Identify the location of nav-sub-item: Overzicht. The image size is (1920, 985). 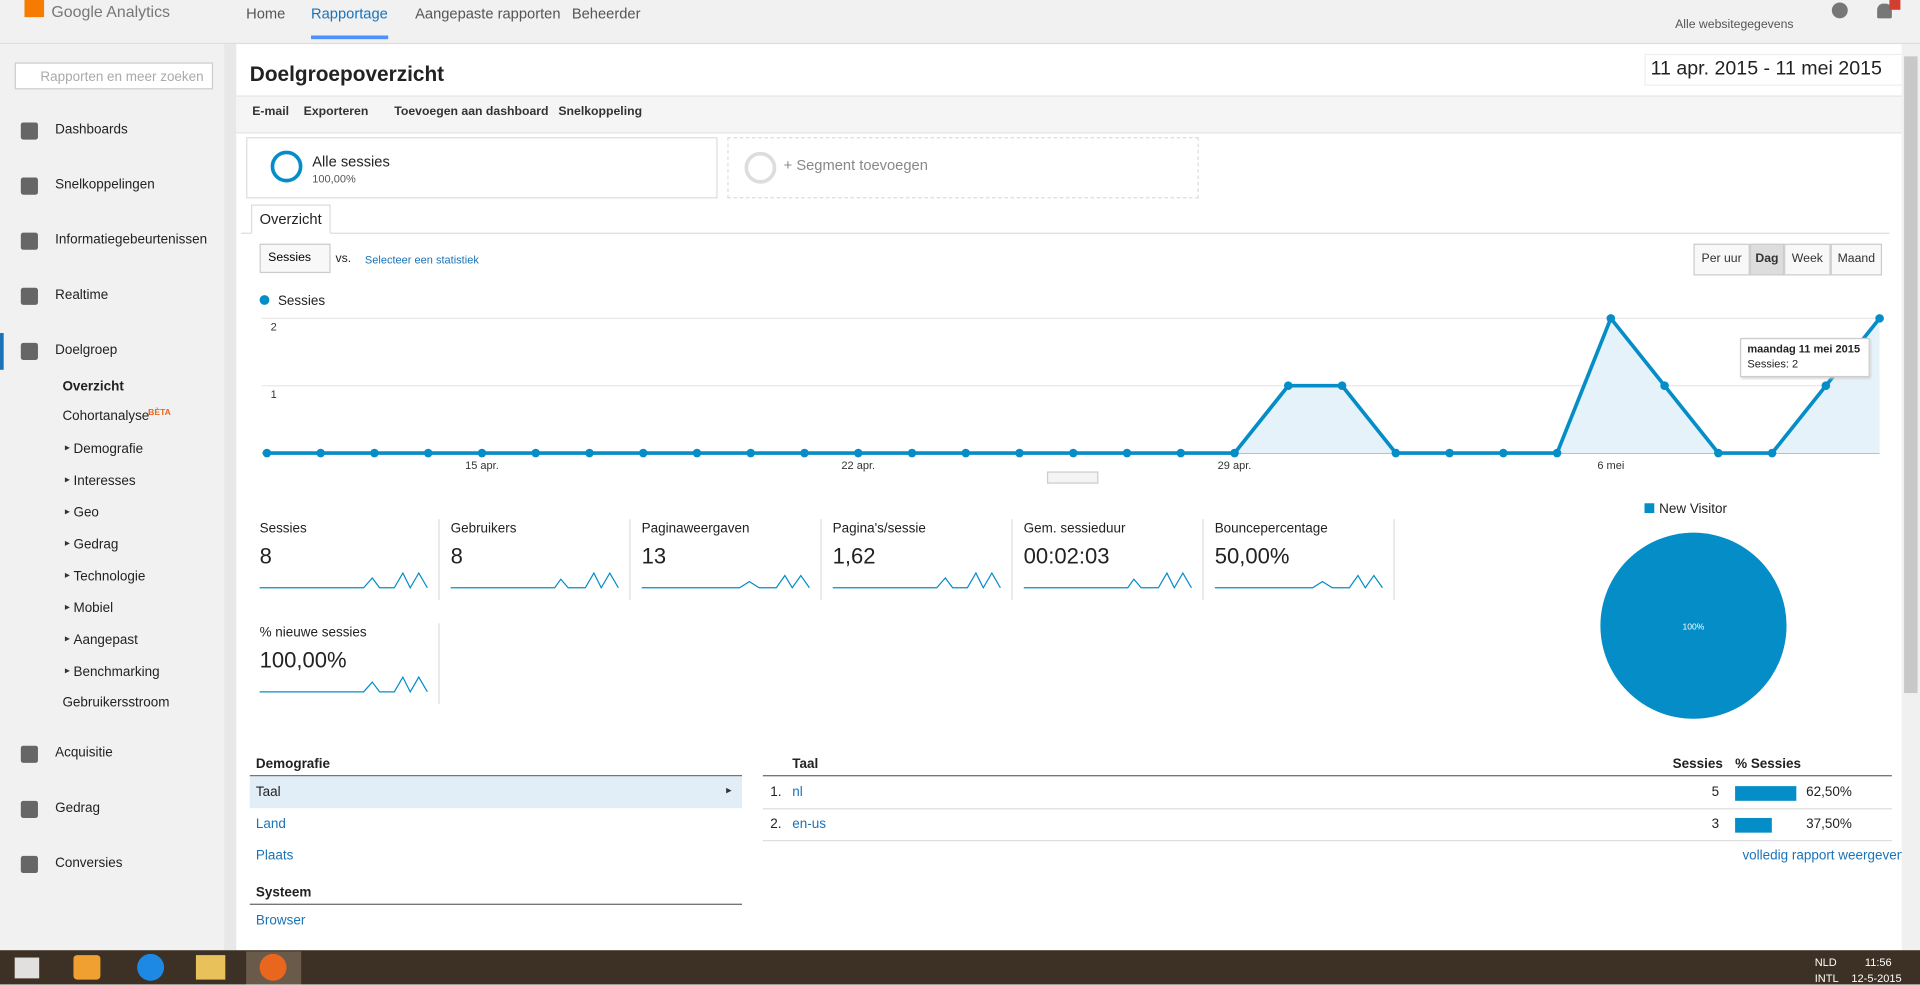
(93, 387).